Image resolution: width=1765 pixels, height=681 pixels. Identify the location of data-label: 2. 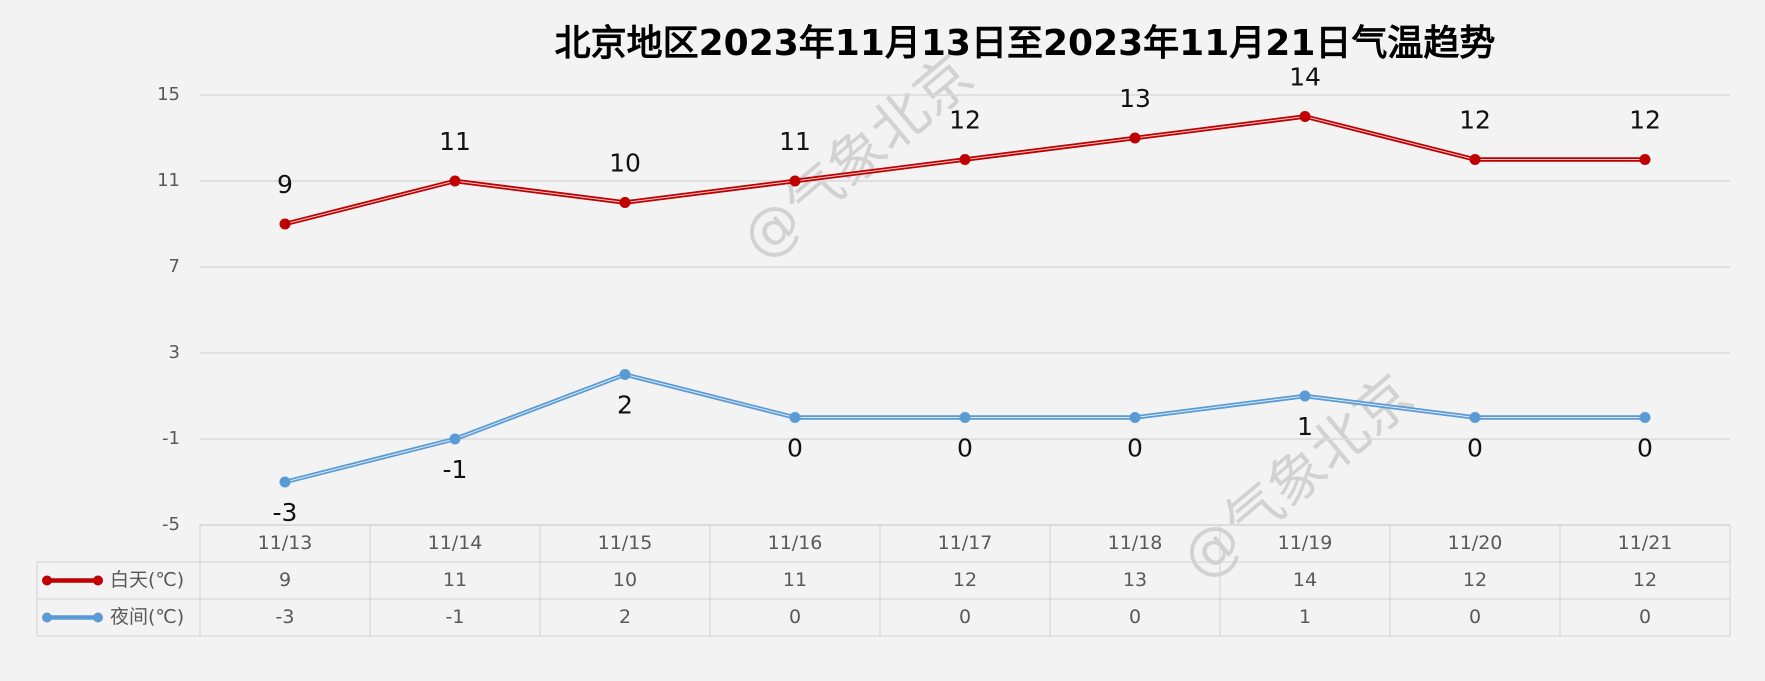
(625, 405).